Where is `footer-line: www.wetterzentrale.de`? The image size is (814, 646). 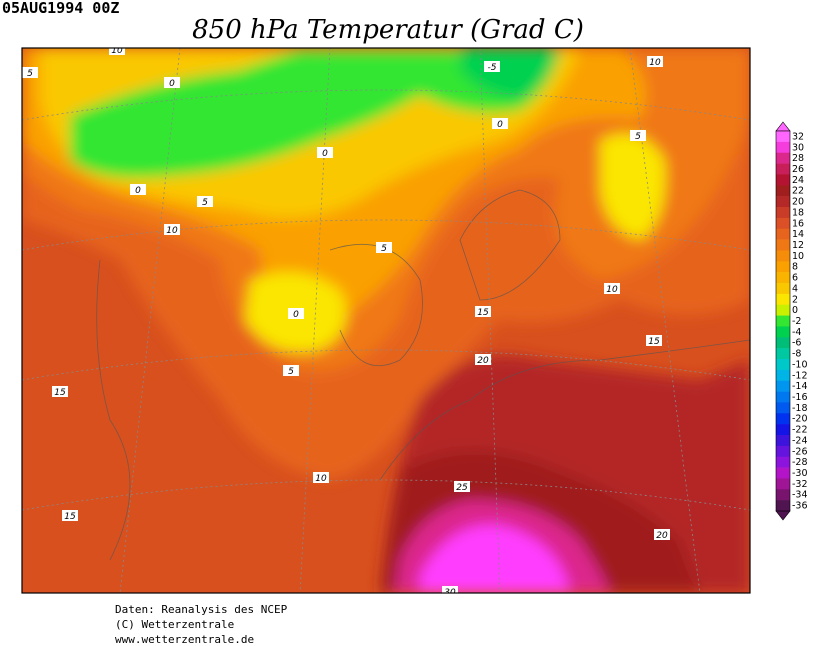
footer-line: www.wetterzentrale.de is located at coordinates (184, 639).